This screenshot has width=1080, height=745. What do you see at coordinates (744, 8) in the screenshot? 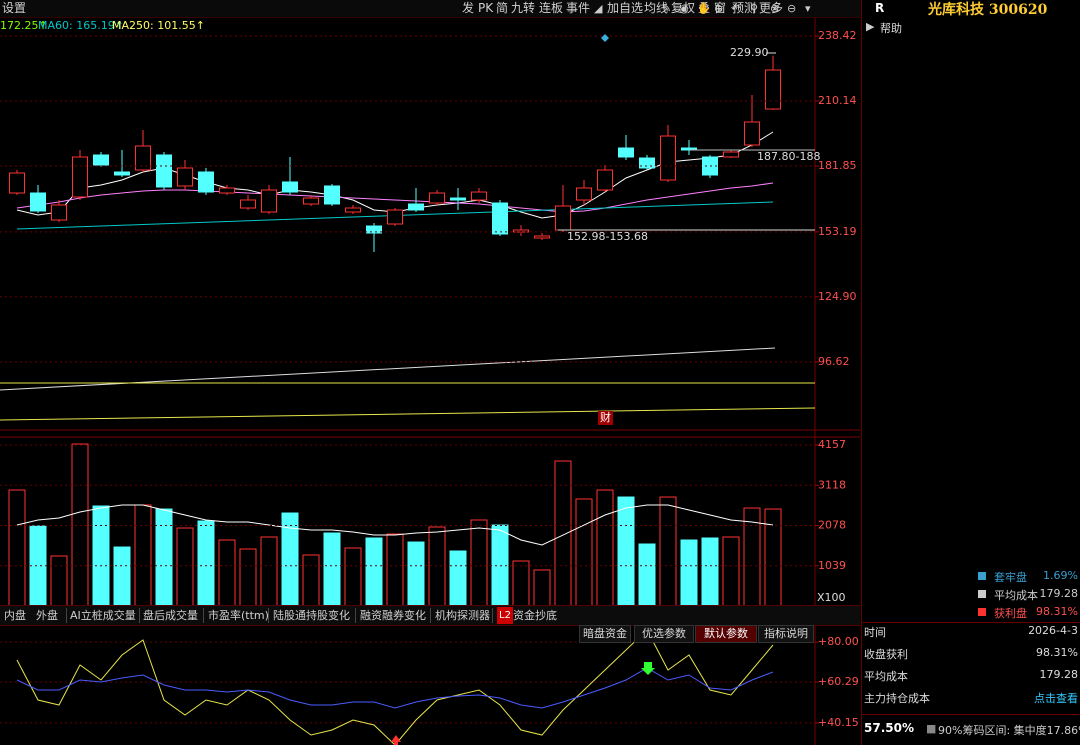
I see `toolbar-button: 预测` at bounding box center [744, 8].